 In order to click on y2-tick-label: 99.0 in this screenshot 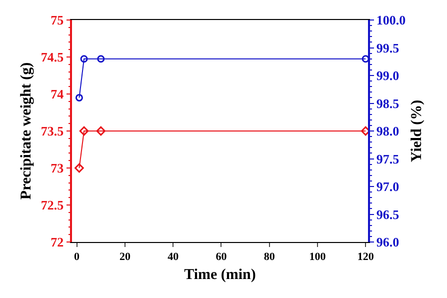, I will do `click(388, 76)`.